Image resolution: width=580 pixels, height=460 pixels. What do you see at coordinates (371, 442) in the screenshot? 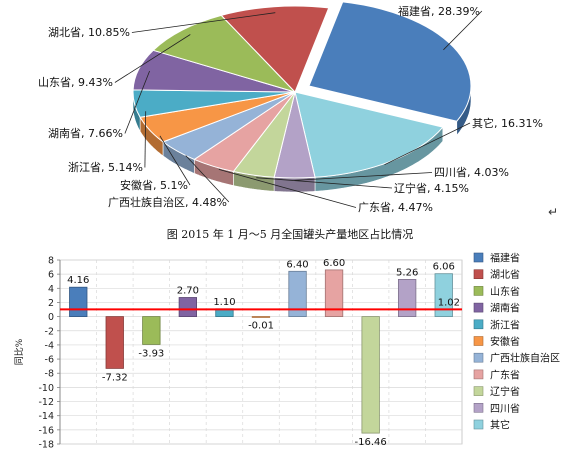
I see `bar-value-label: -16.46` at bounding box center [371, 442].